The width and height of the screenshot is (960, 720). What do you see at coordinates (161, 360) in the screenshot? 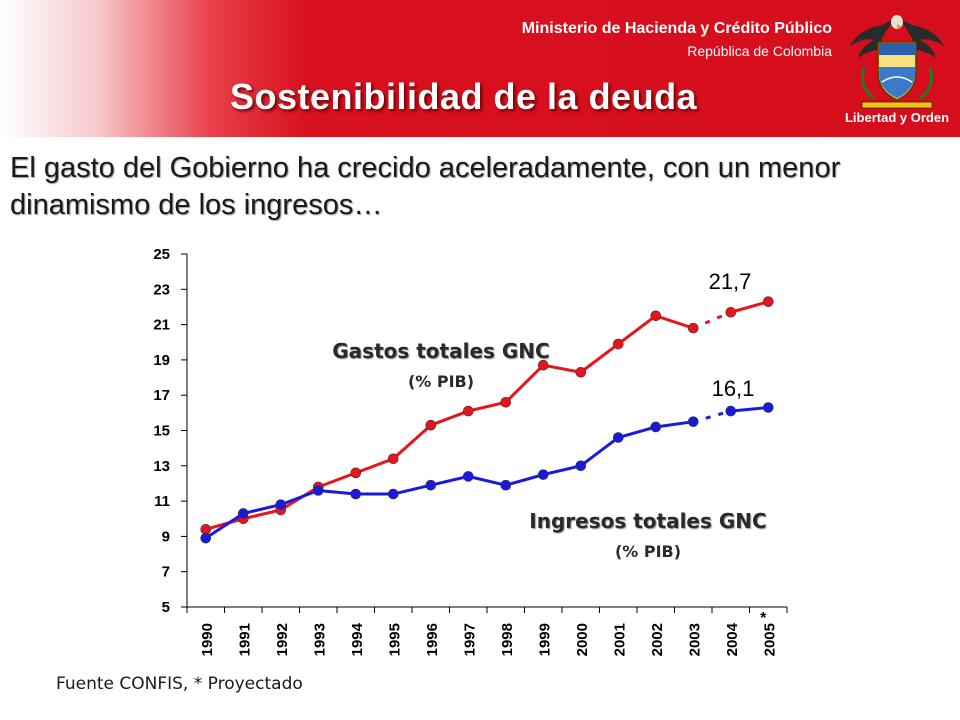
I see `y-tick-label: 19` at bounding box center [161, 360].